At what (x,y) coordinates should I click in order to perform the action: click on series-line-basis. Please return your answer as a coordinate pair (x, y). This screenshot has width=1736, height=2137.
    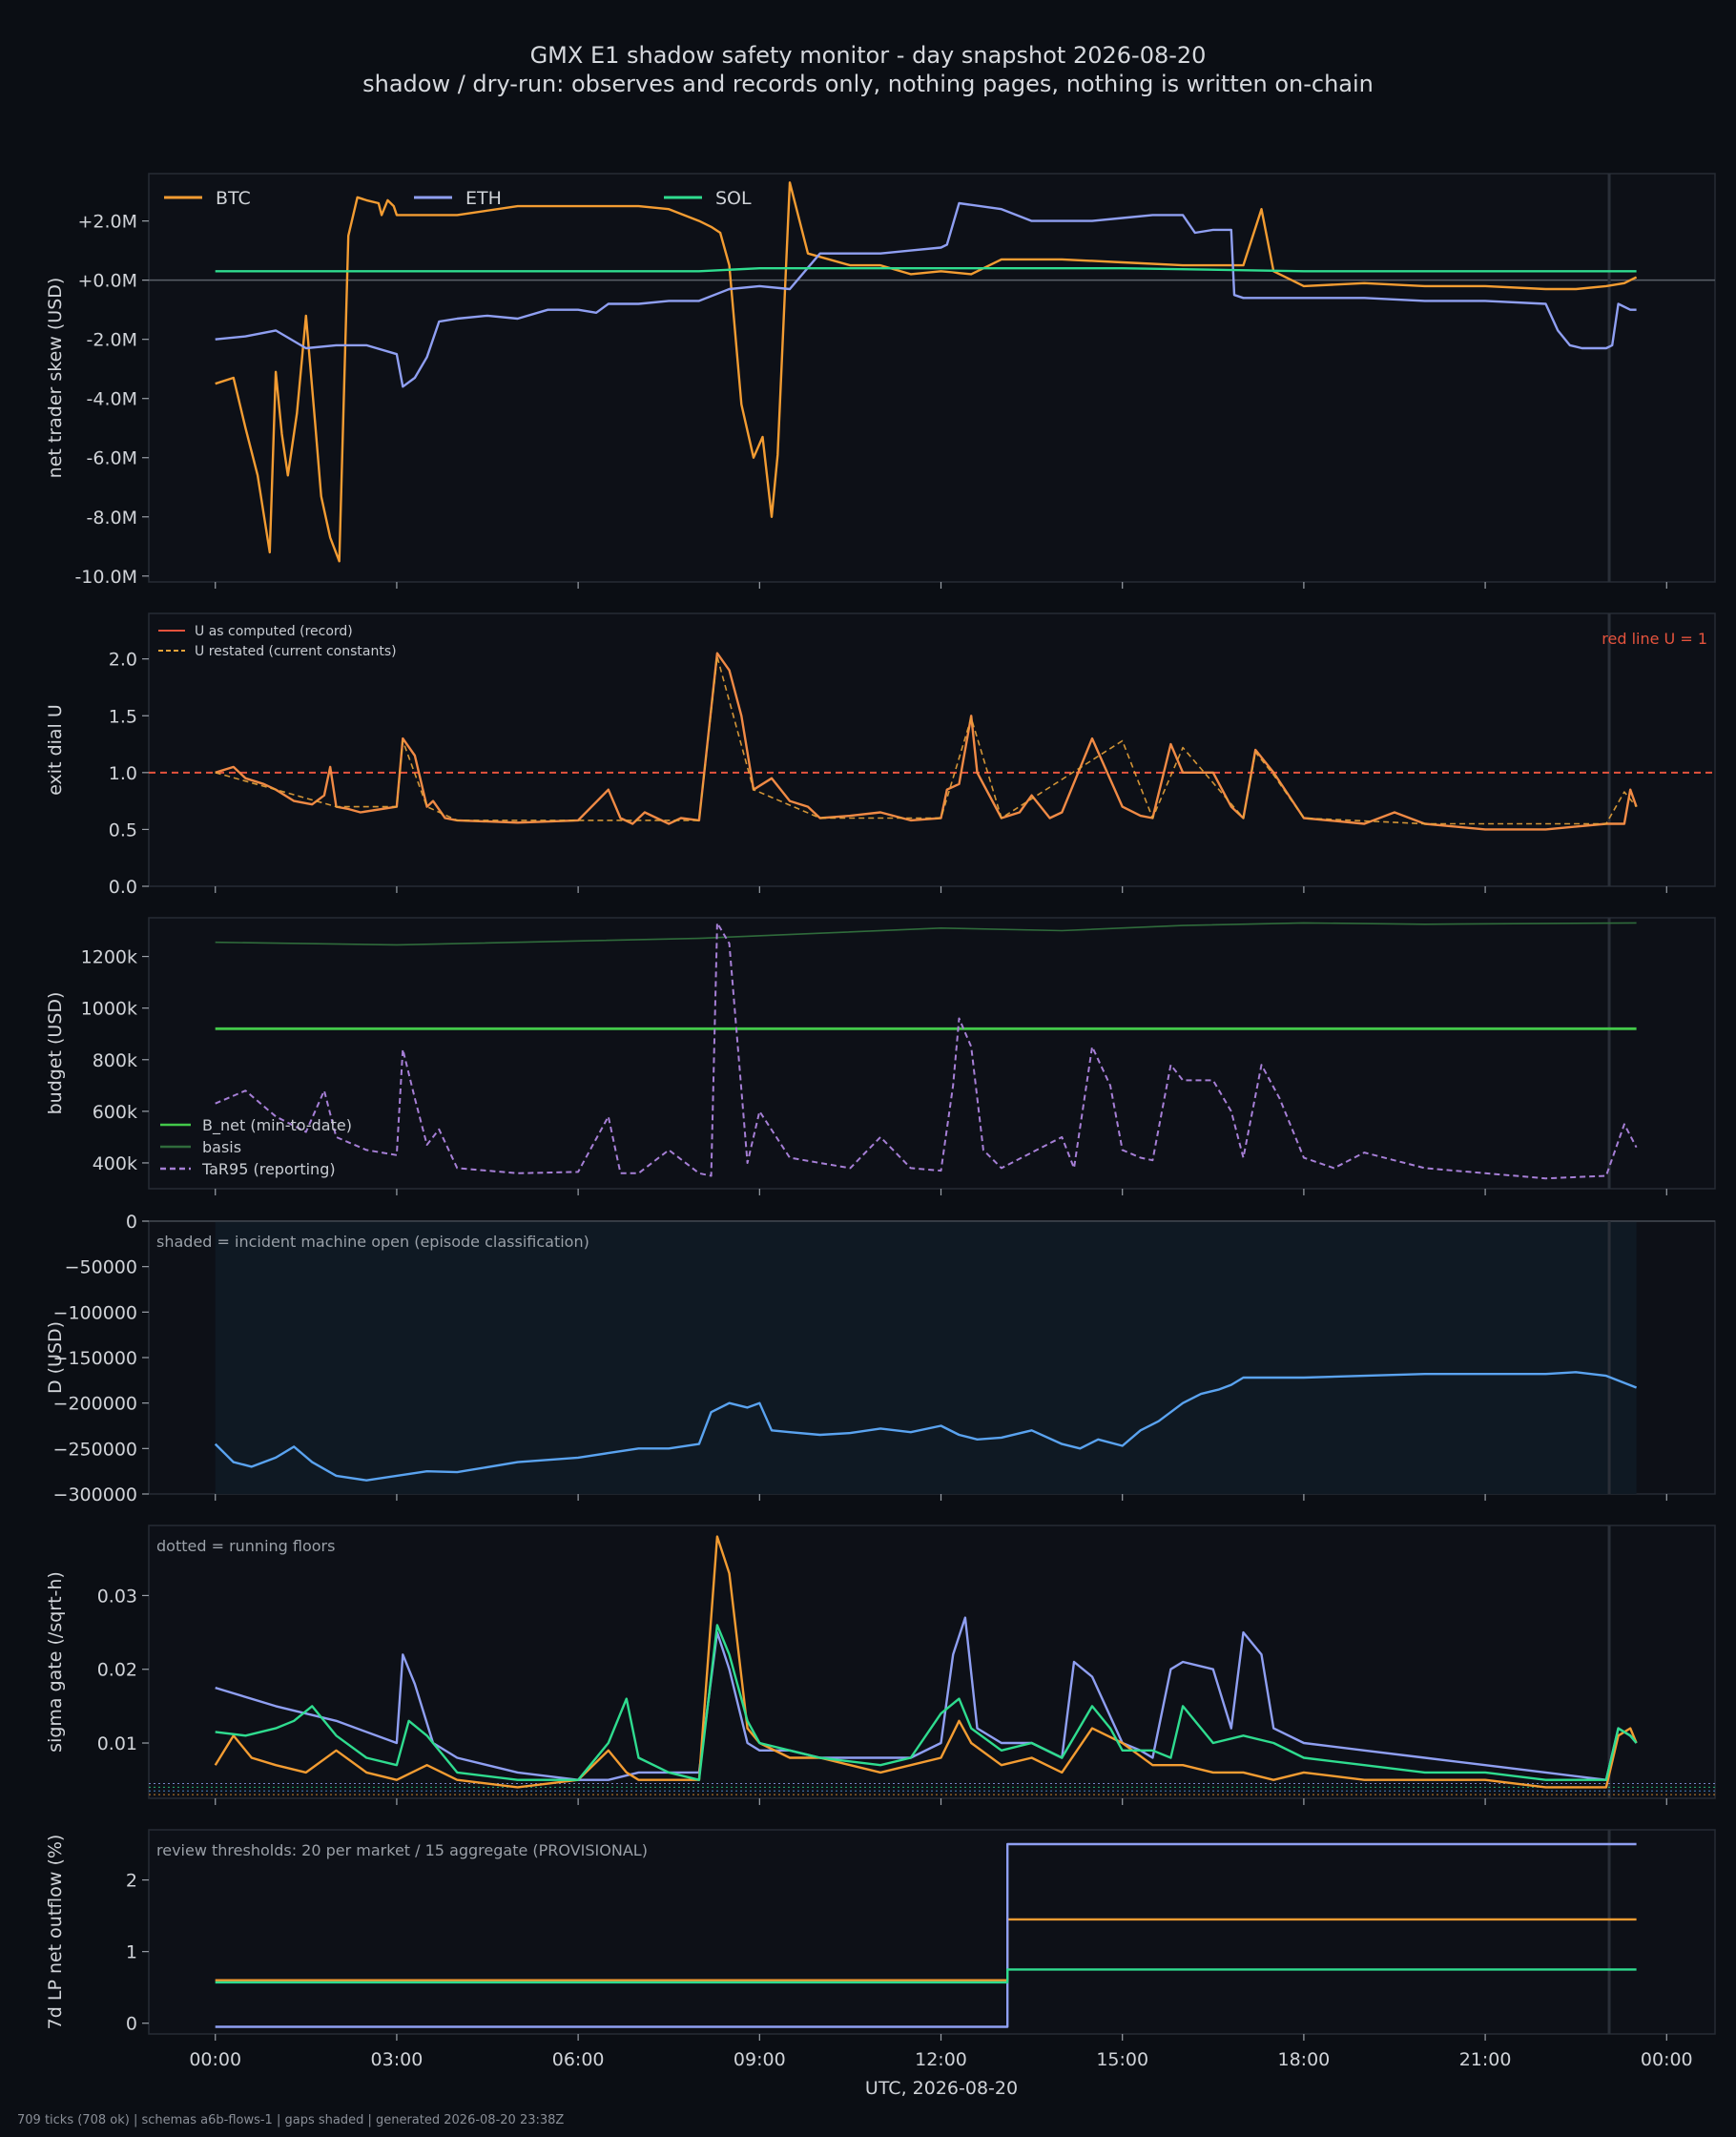
    Looking at the image, I should click on (926, 934).